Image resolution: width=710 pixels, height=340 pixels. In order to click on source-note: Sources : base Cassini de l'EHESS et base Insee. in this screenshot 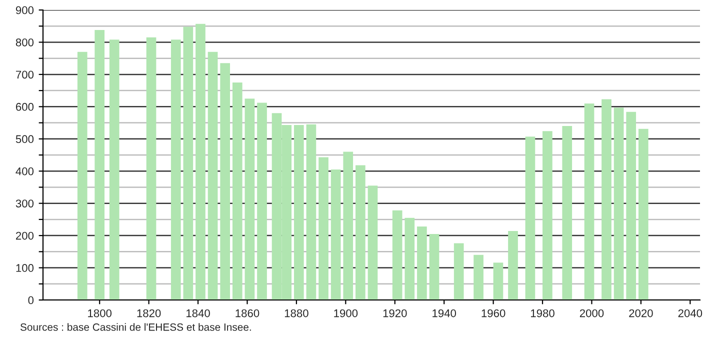, I will do `click(135, 327)`.